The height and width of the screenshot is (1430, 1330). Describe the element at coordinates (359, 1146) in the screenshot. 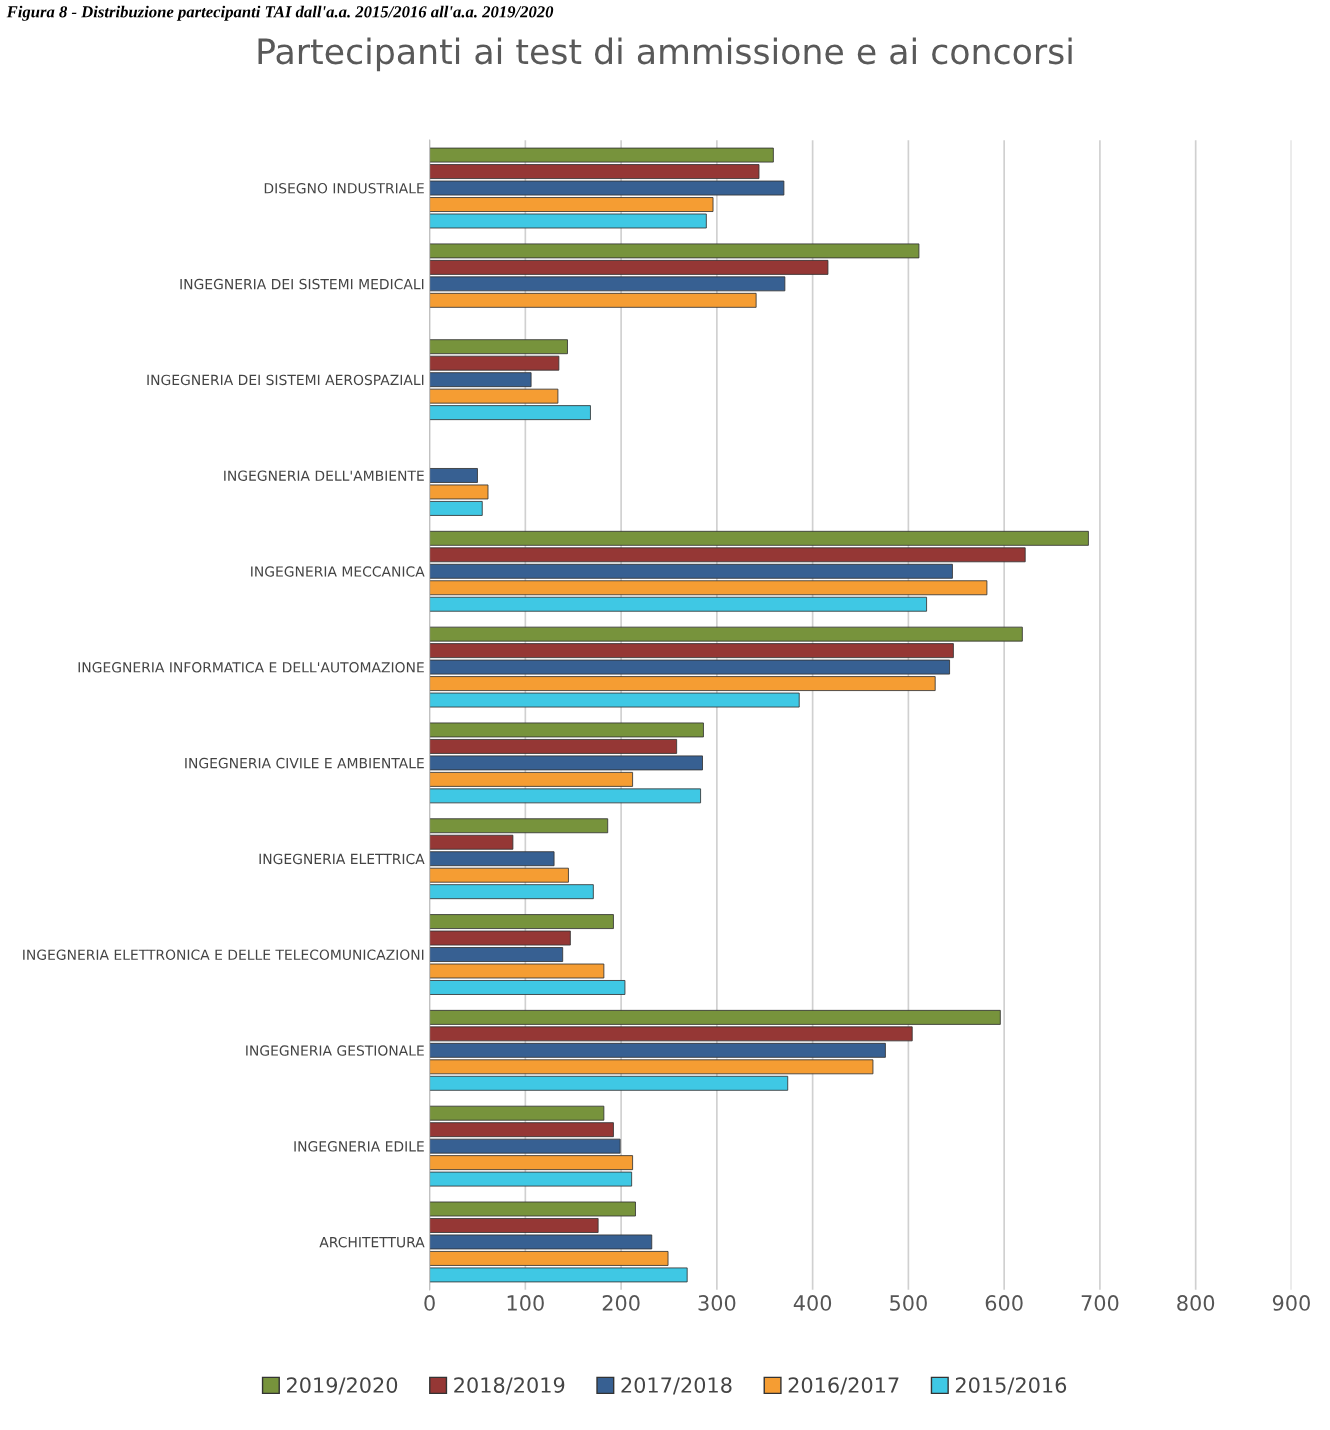

I see `y-tick-label: INGEGNERIA EDILE` at that location.